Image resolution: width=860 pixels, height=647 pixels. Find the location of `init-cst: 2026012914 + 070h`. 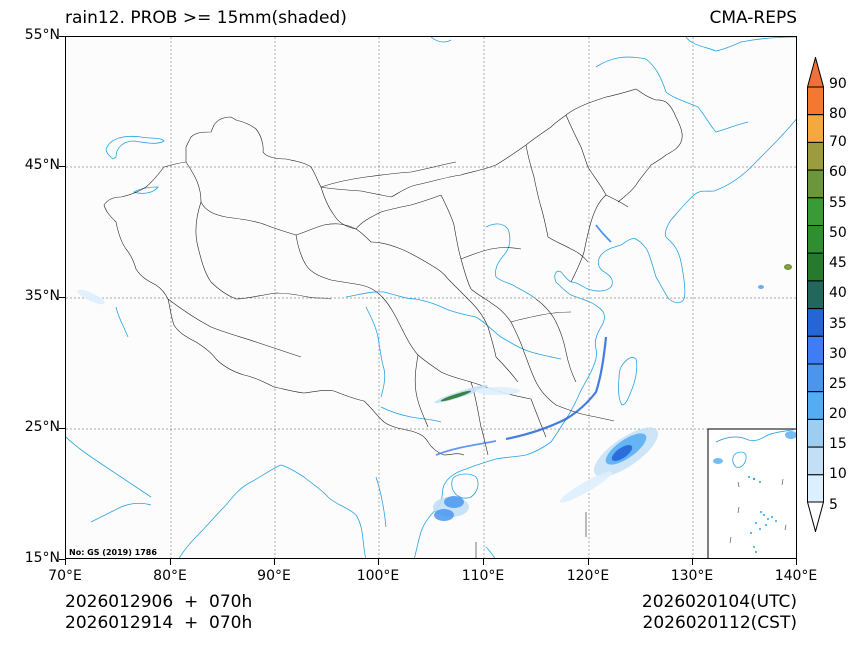

init-cst: 2026012914 + 070h is located at coordinates (159, 623).